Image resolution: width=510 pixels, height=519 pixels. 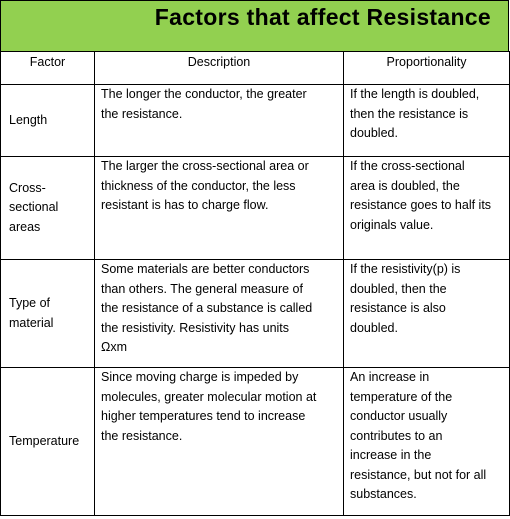 What do you see at coordinates (47, 68) in the screenshot?
I see `header-factor: Factor` at bounding box center [47, 68].